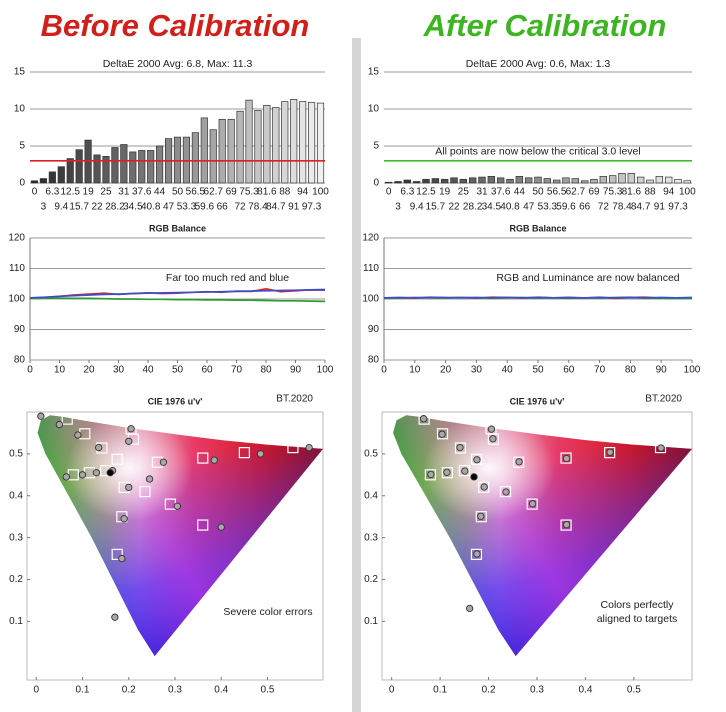 This screenshot has height=712, width=726. Describe the element at coordinates (446, 370) in the screenshot. I see `x-tick-label: 20` at that location.